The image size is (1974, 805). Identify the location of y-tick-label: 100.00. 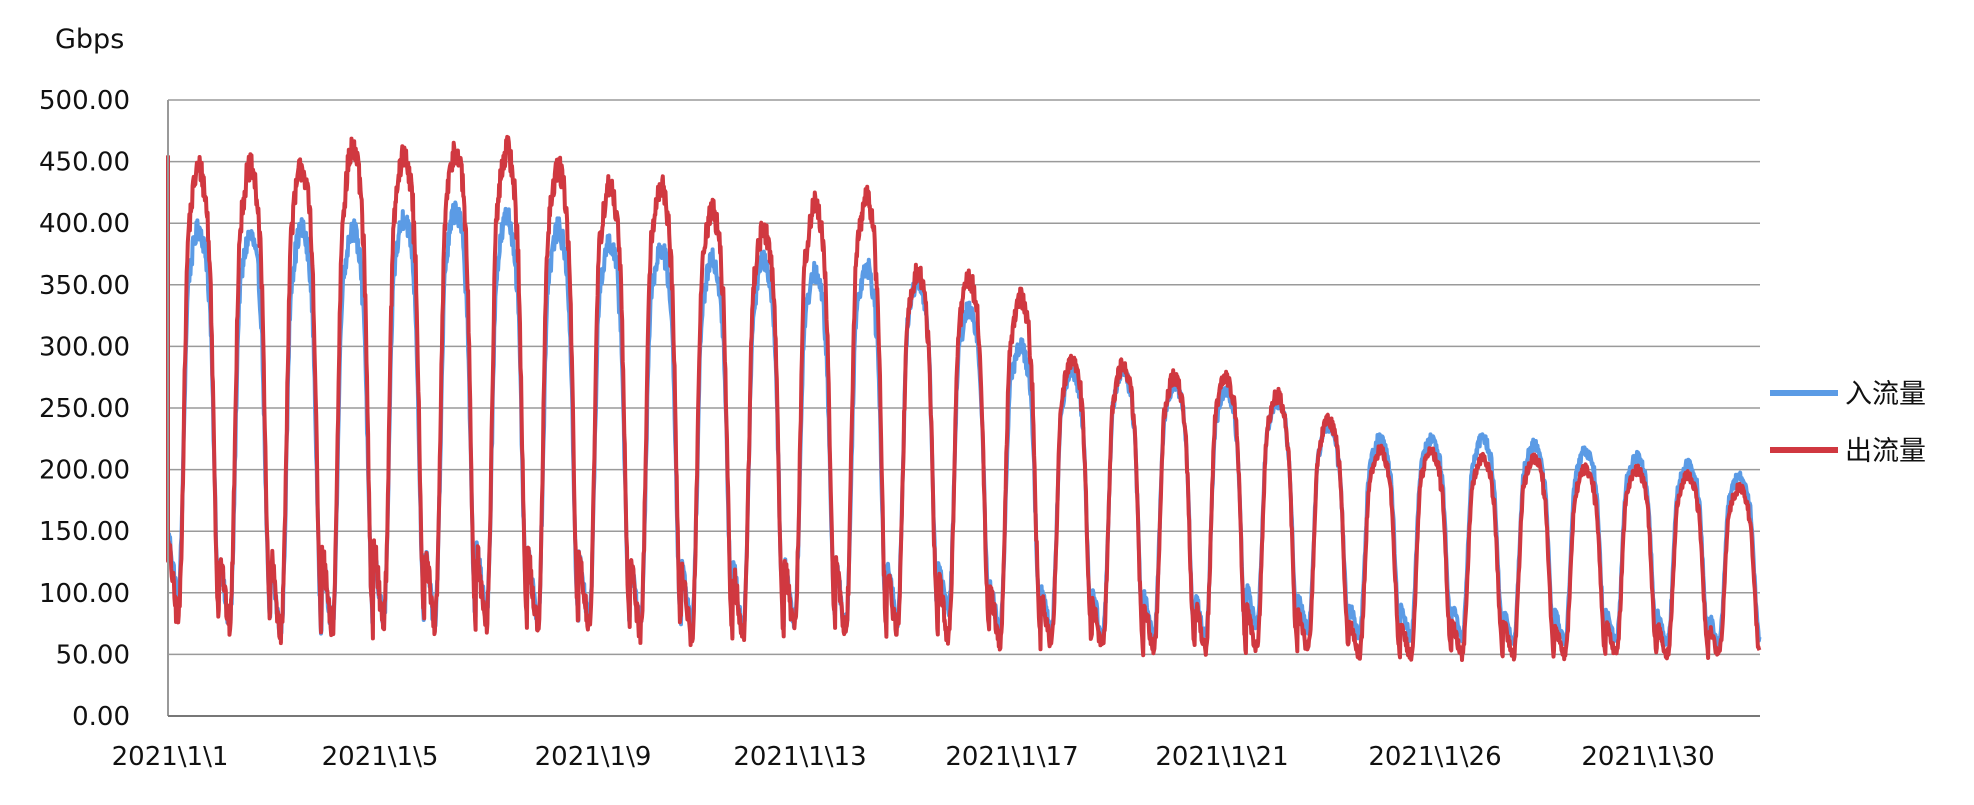
(84, 594).